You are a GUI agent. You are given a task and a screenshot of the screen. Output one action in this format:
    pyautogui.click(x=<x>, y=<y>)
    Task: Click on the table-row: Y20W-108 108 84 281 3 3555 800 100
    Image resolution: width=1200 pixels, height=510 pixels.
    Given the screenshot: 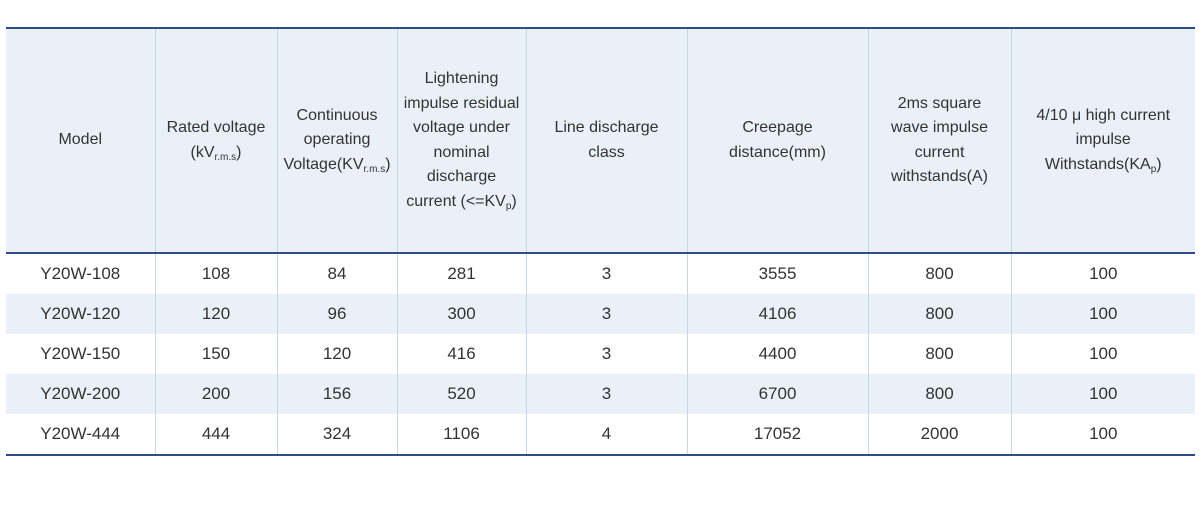 What is the action you would take?
    pyautogui.click(x=600, y=273)
    